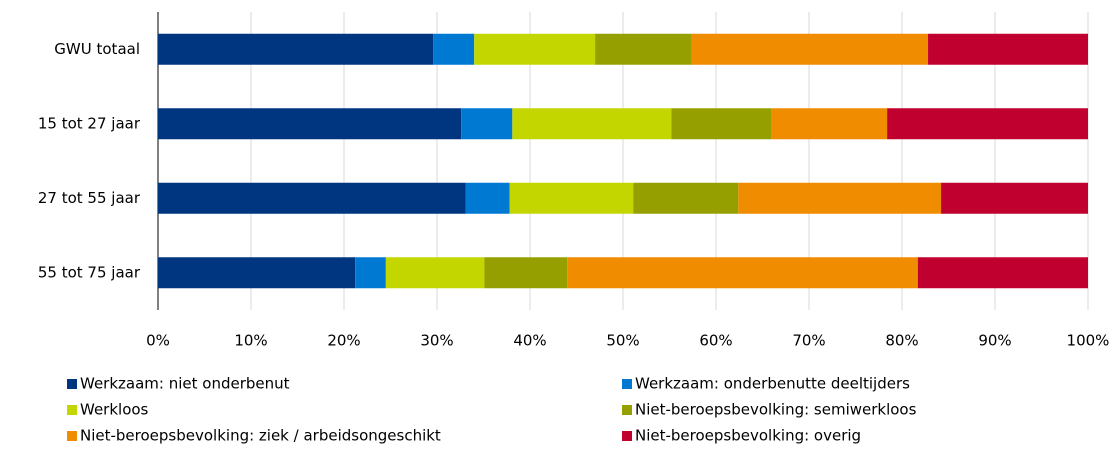 The image size is (1117, 450). Describe the element at coordinates (250, 341) in the screenshot. I see `x-tick-label: 10%` at that location.